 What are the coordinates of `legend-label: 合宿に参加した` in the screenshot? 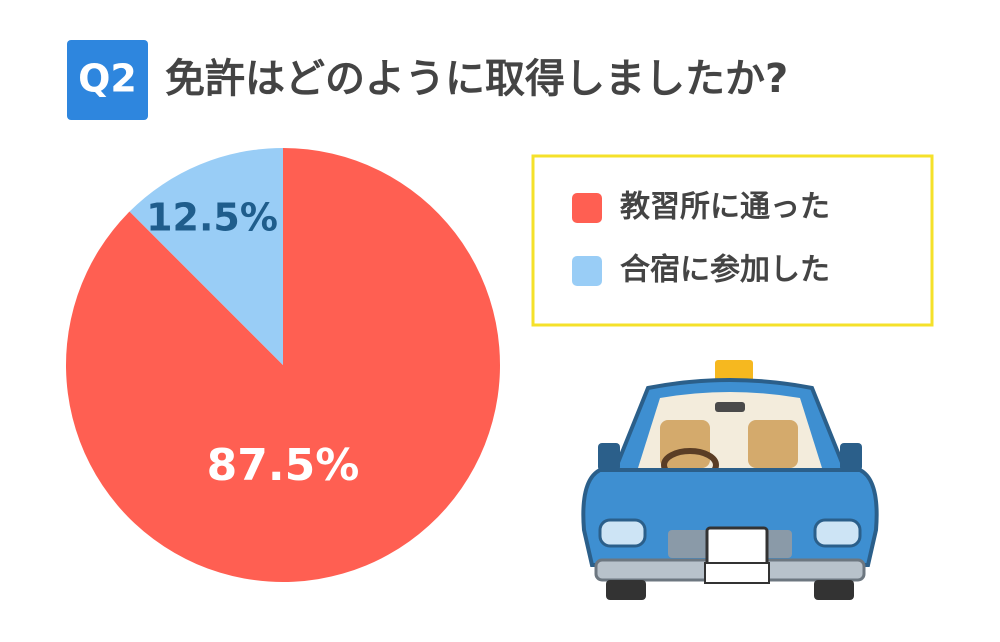 It's located at (725, 270).